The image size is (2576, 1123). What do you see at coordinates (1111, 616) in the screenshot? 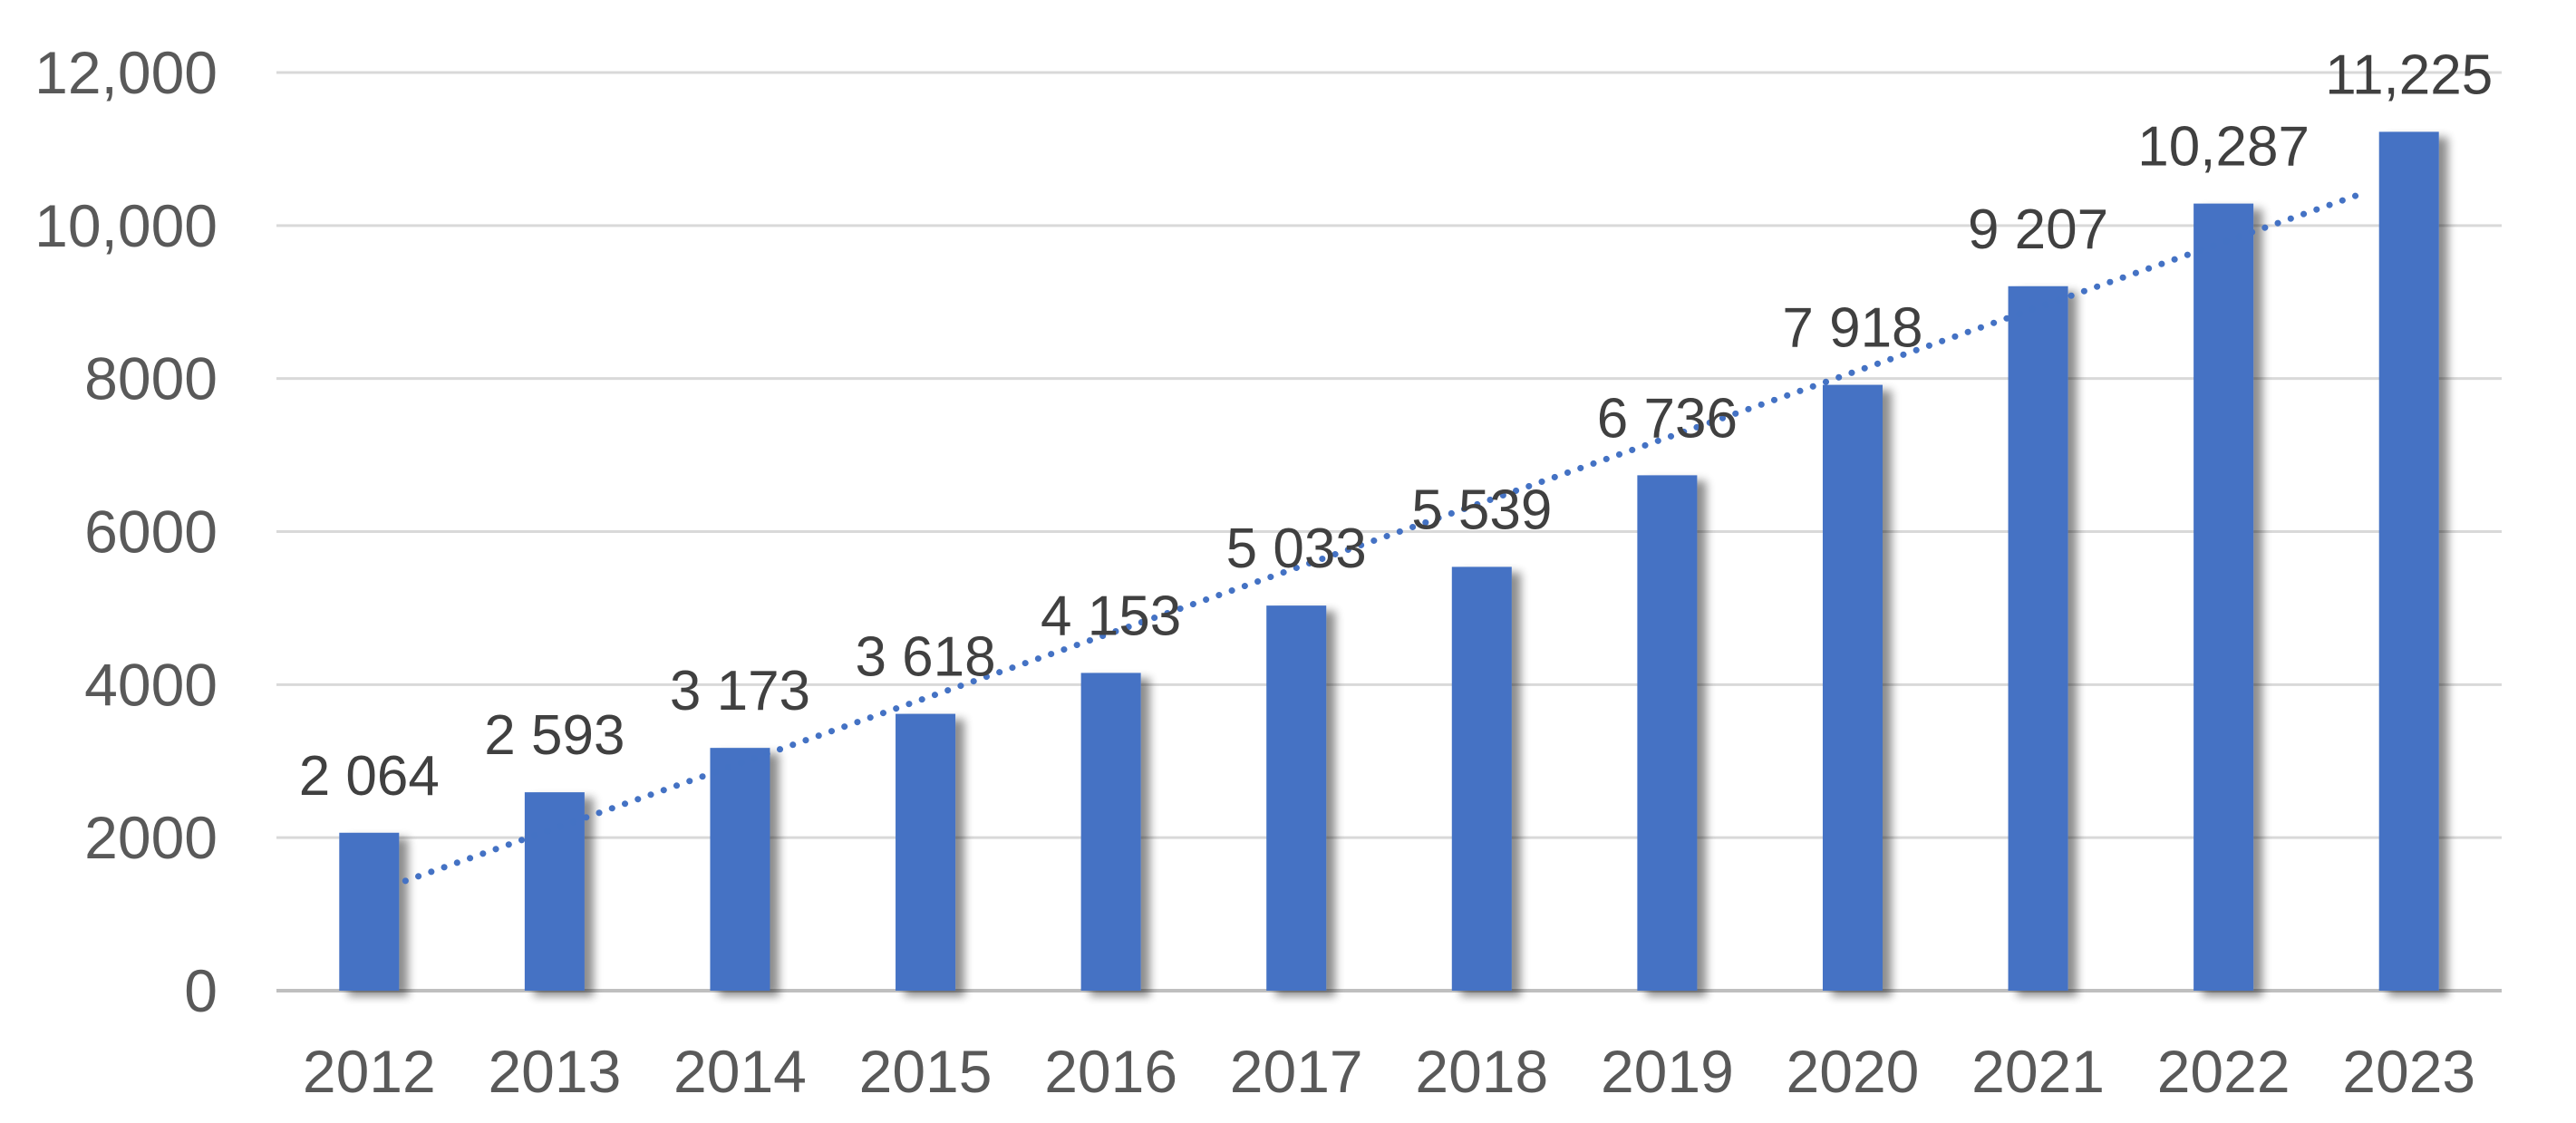
I see `data-label-2016: 4 153` at bounding box center [1111, 616].